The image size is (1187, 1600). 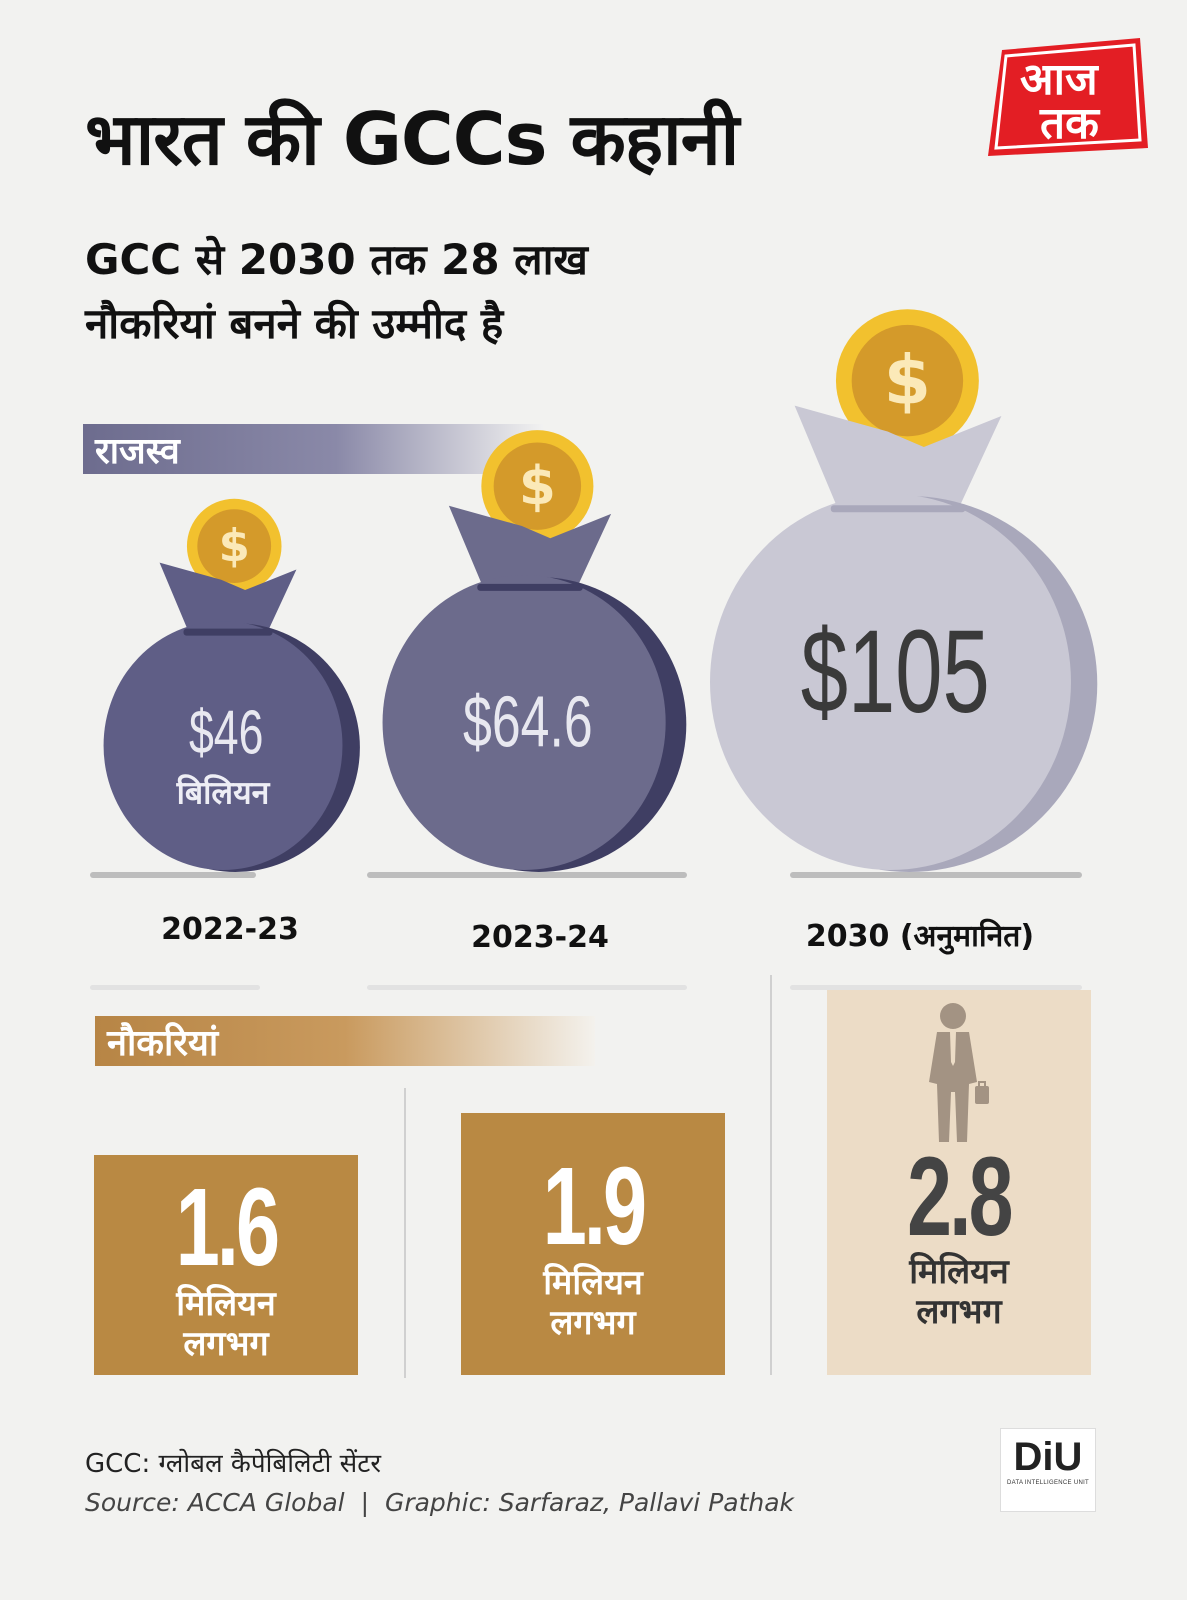 I want to click on logo-text-top: आज, so click(x=1059, y=79).